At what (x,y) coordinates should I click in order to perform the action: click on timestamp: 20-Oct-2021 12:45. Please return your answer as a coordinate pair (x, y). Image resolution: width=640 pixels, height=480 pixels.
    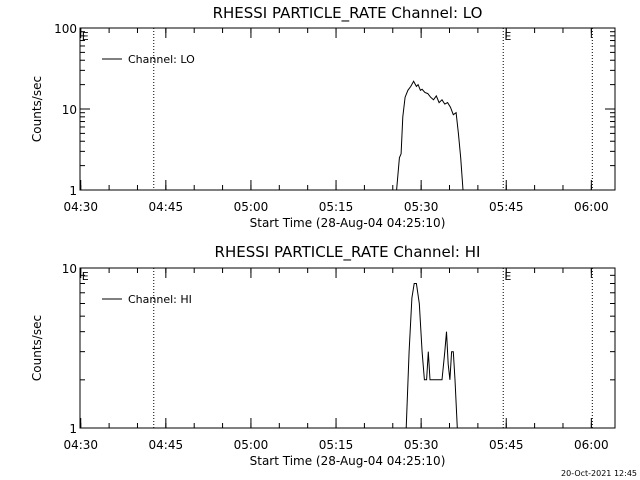
    Looking at the image, I should click on (599, 473).